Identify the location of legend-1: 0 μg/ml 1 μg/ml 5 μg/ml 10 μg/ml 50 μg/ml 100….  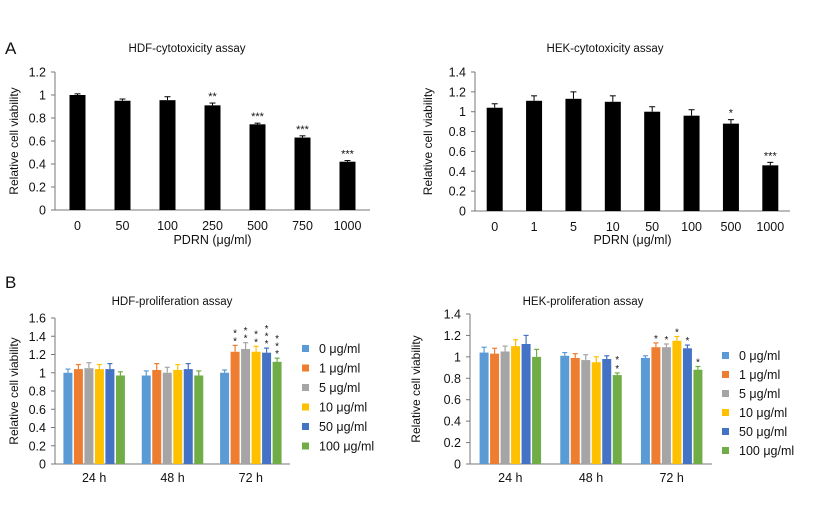
(338, 398).